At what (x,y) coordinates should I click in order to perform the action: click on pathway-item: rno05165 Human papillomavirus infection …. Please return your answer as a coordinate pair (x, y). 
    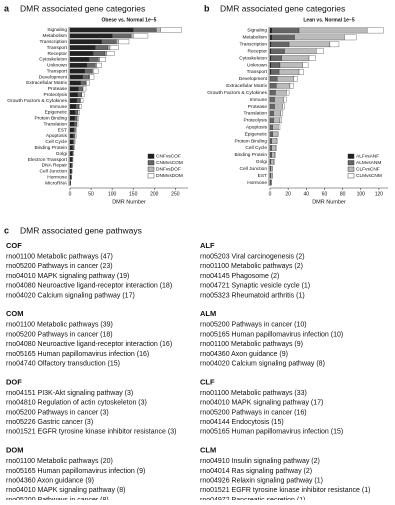
    Looking at the image, I should click on (75, 471).